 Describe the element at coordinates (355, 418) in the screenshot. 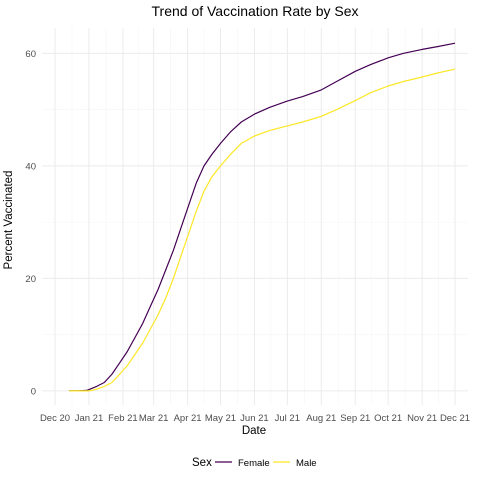

I see `x-tick-label: Sep 21` at that location.